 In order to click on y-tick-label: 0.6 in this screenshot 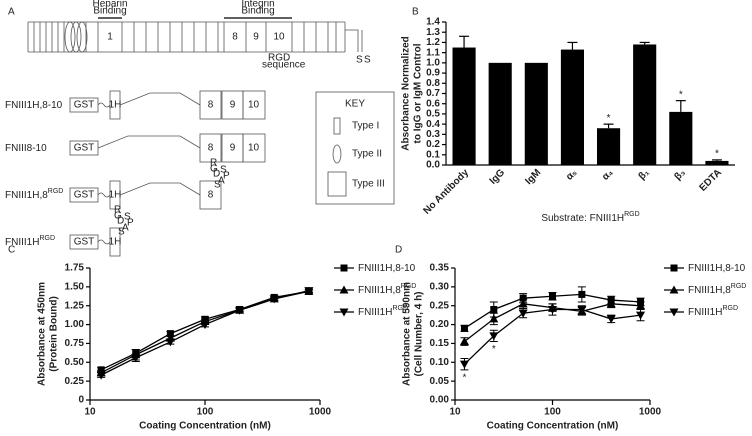, I will do `click(433, 103)`.